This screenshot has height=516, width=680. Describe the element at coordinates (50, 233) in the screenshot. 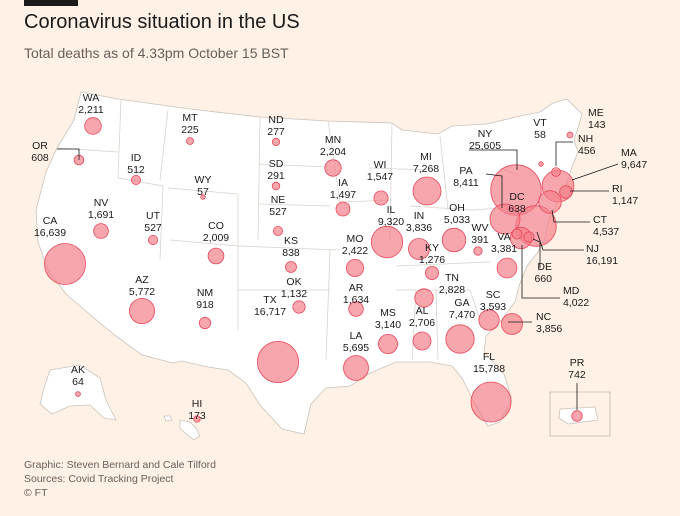

I see `death-count: 16,639` at that location.